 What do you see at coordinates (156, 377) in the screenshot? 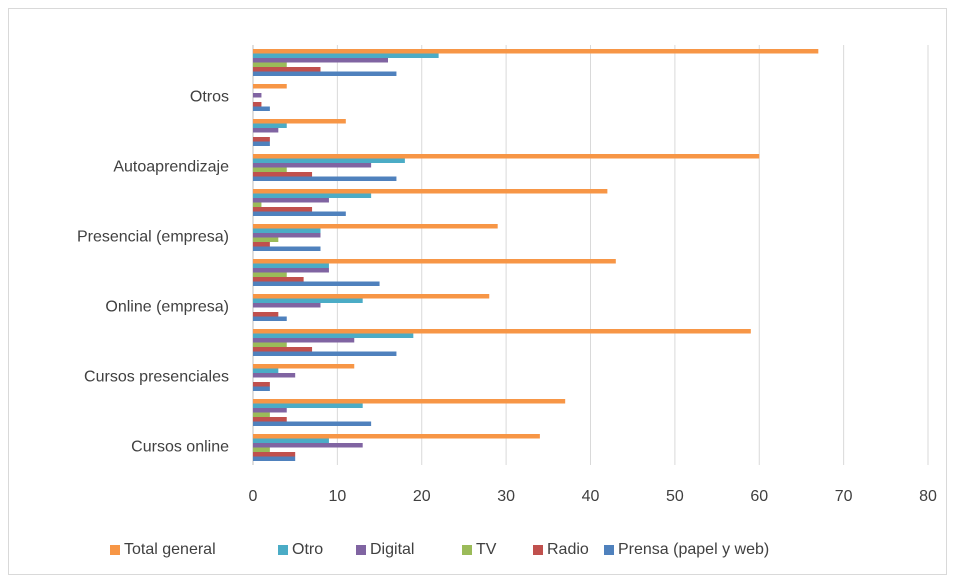
I see `y-tick-label: Cursos presenciales` at bounding box center [156, 377].